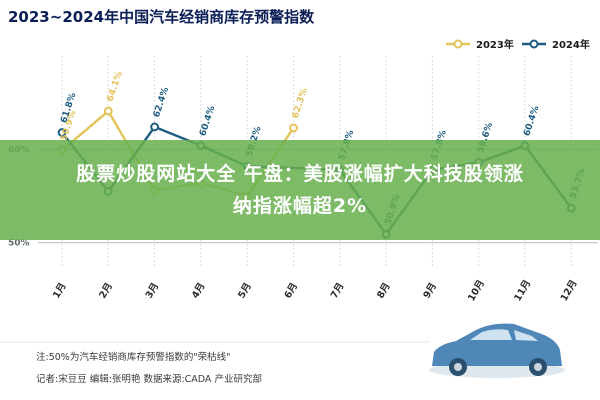 The image size is (600, 400). What do you see at coordinates (106, 290) in the screenshot?
I see `x-tick-label: 2月` at bounding box center [106, 290].